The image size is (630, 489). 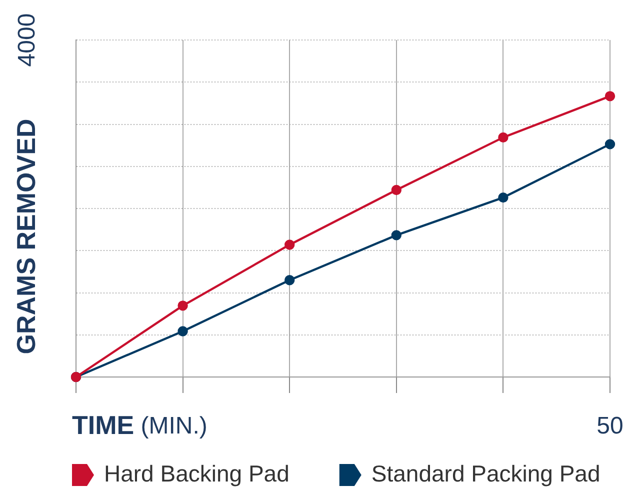 I want to click on x-axis-title: TIME (MIN.), so click(x=140, y=425).